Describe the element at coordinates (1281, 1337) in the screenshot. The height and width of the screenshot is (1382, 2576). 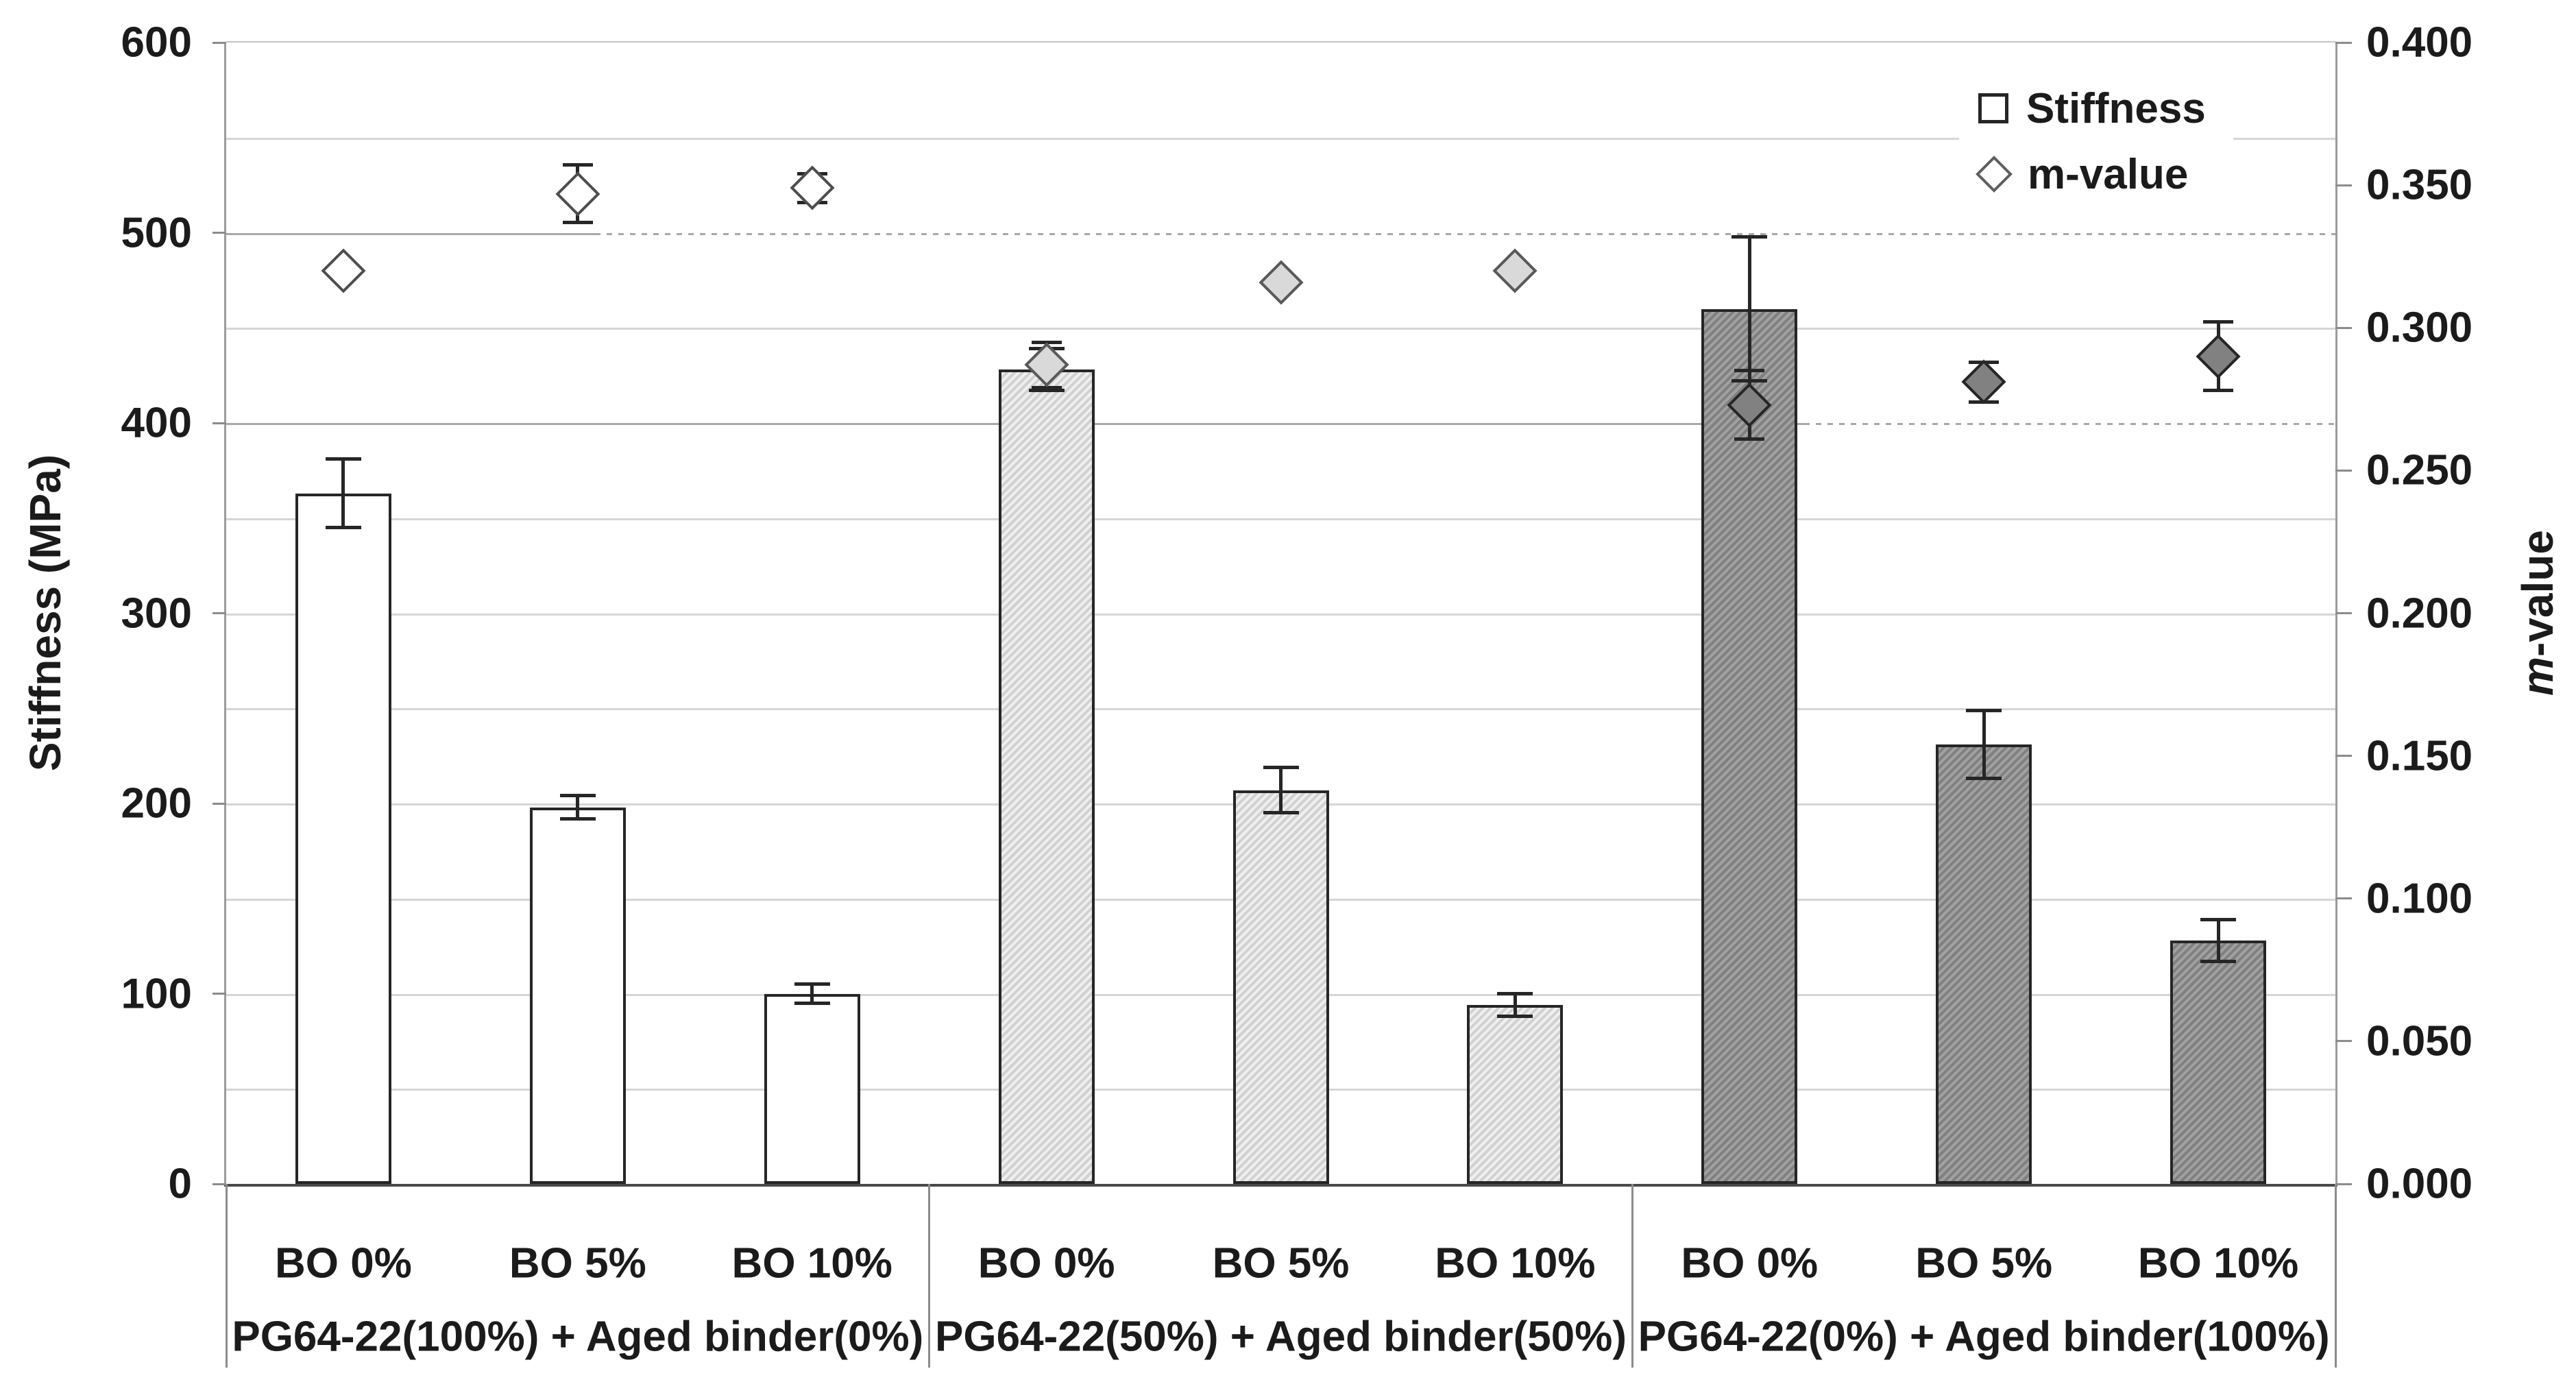
I see `group-label: PG64-22(50%) + Aged binder(50%)` at that location.